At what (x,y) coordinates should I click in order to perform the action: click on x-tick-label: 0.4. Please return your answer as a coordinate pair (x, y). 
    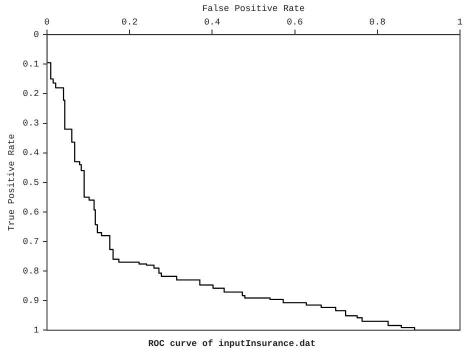
    Looking at the image, I should click on (212, 23).